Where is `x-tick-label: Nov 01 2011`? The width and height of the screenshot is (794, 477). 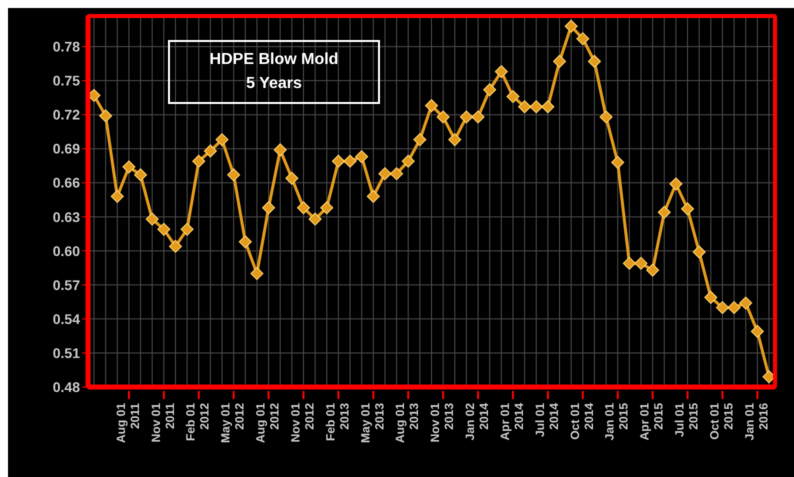 x-tick-label: Nov 01 2011 is located at coordinates (162, 422).